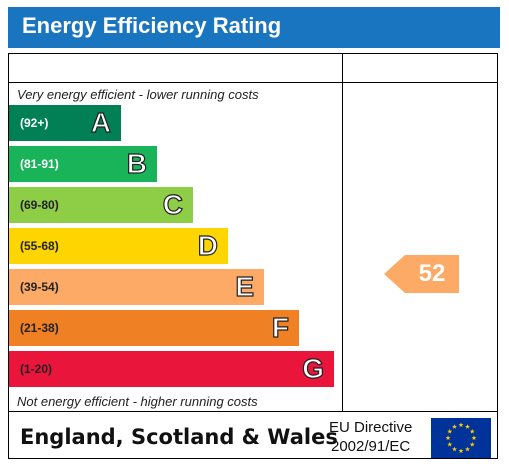 Image resolution: width=509 pixels, height=467 pixels. I want to click on band-b-range: (81-91), so click(39, 164).